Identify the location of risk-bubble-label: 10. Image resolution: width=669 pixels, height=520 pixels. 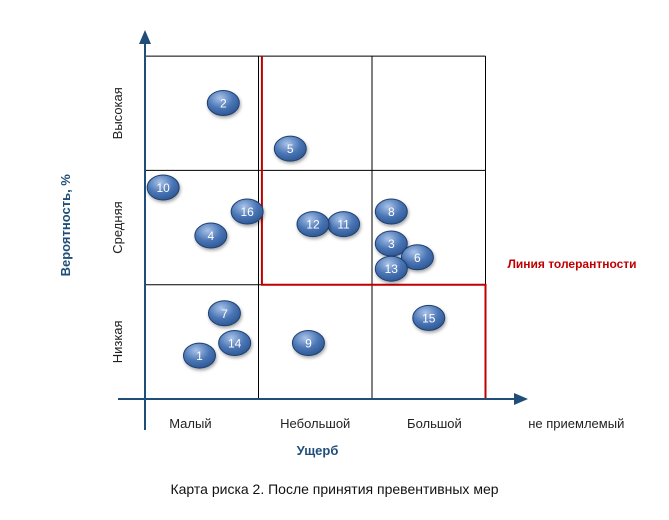
(163, 188).